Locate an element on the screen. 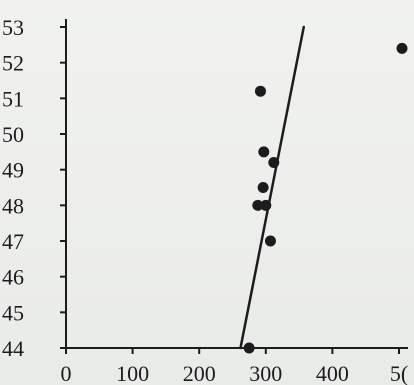 This screenshot has width=414, height=385. y-tick-label: 46 is located at coordinates (13, 277).